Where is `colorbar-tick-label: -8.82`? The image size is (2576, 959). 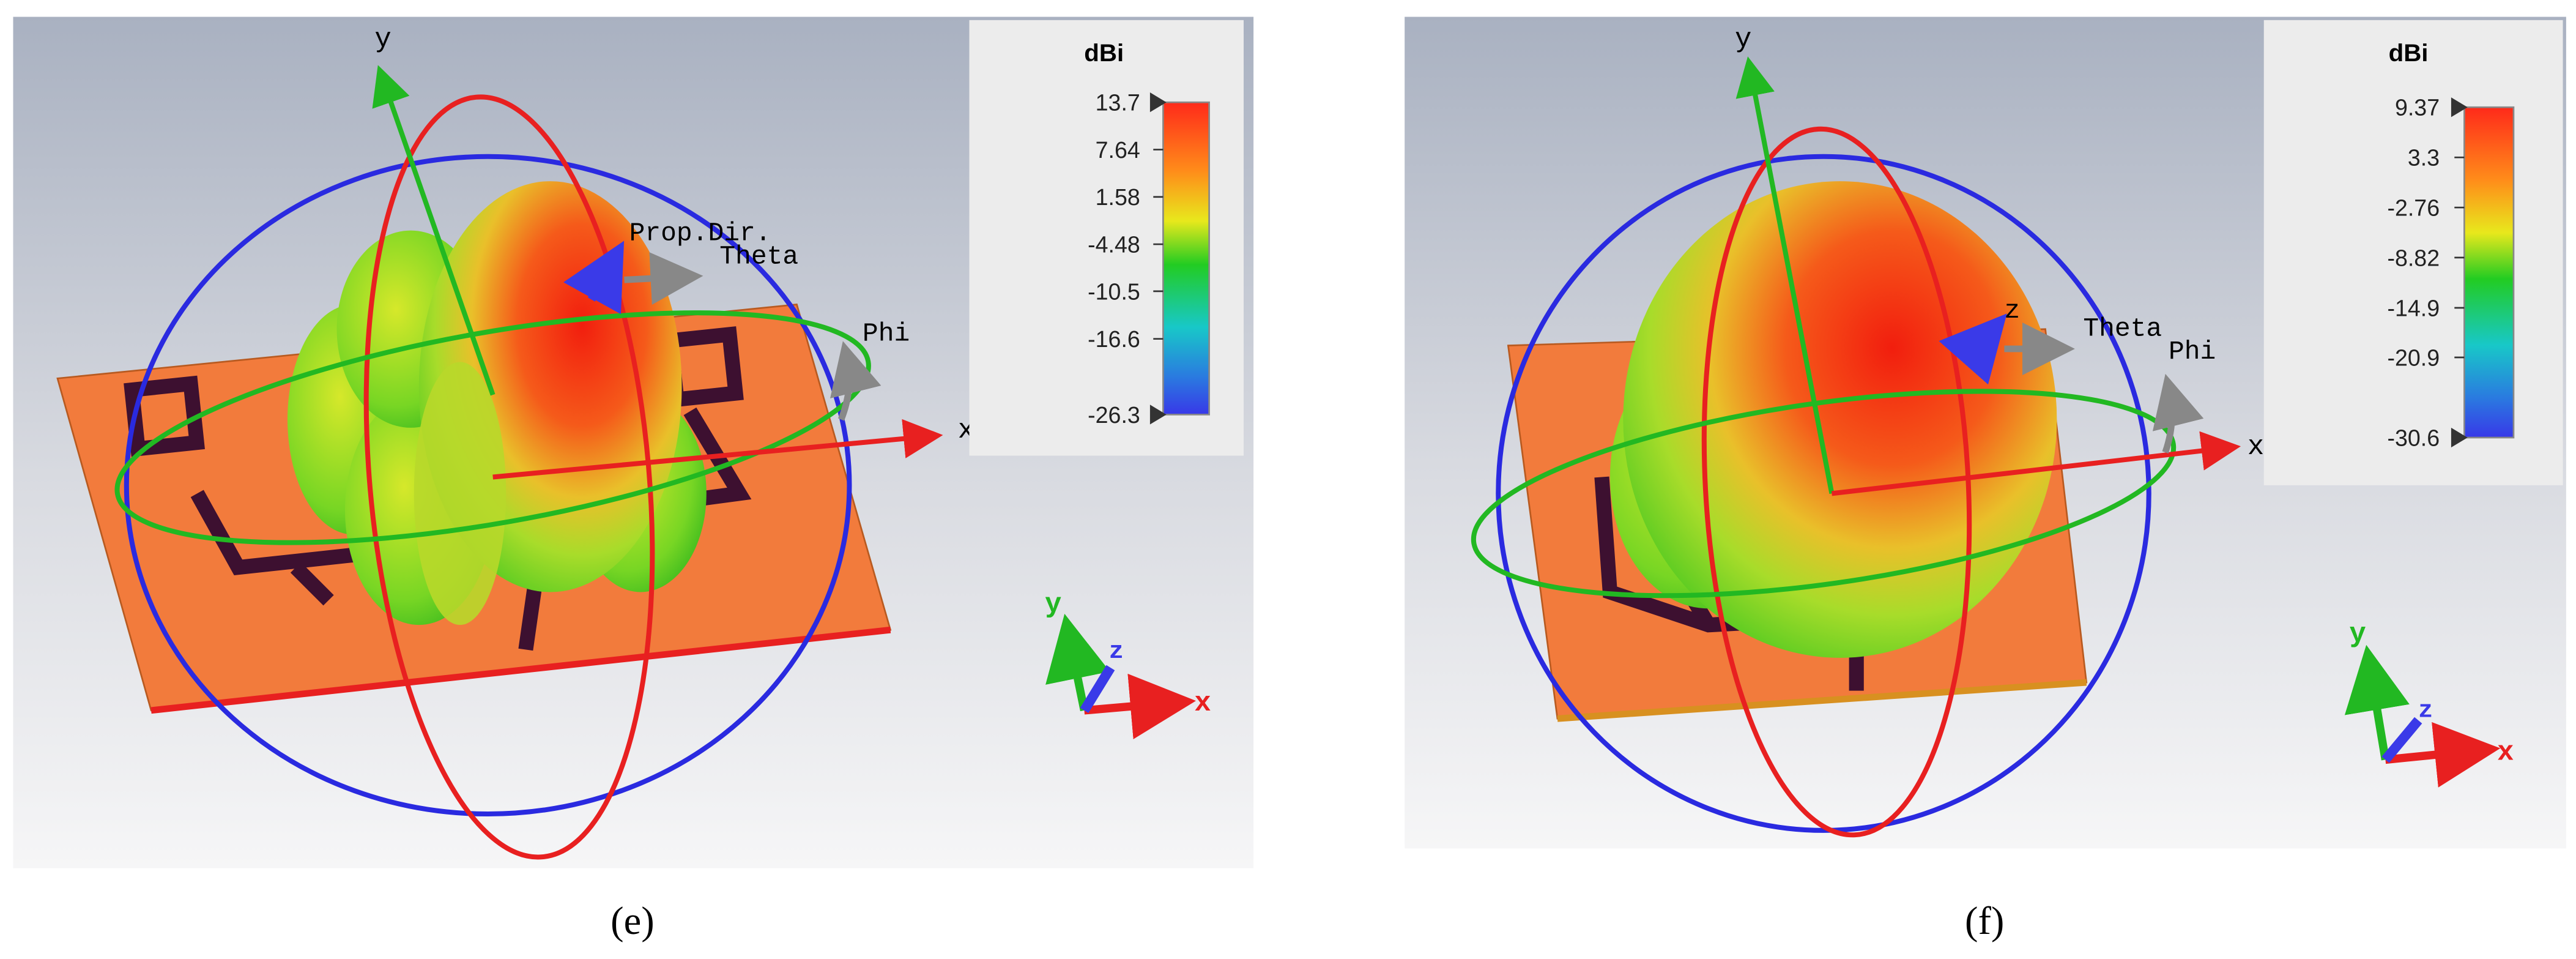 colorbar-tick-label: -8.82 is located at coordinates (2413, 258).